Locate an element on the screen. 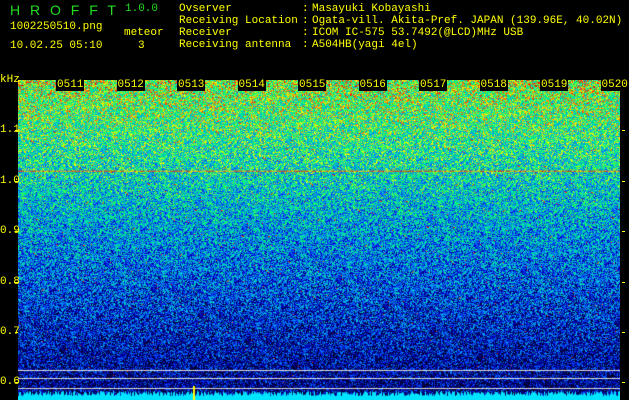 The width and height of the screenshot is (629, 400). meteor-count: 3 is located at coordinates (141, 46).